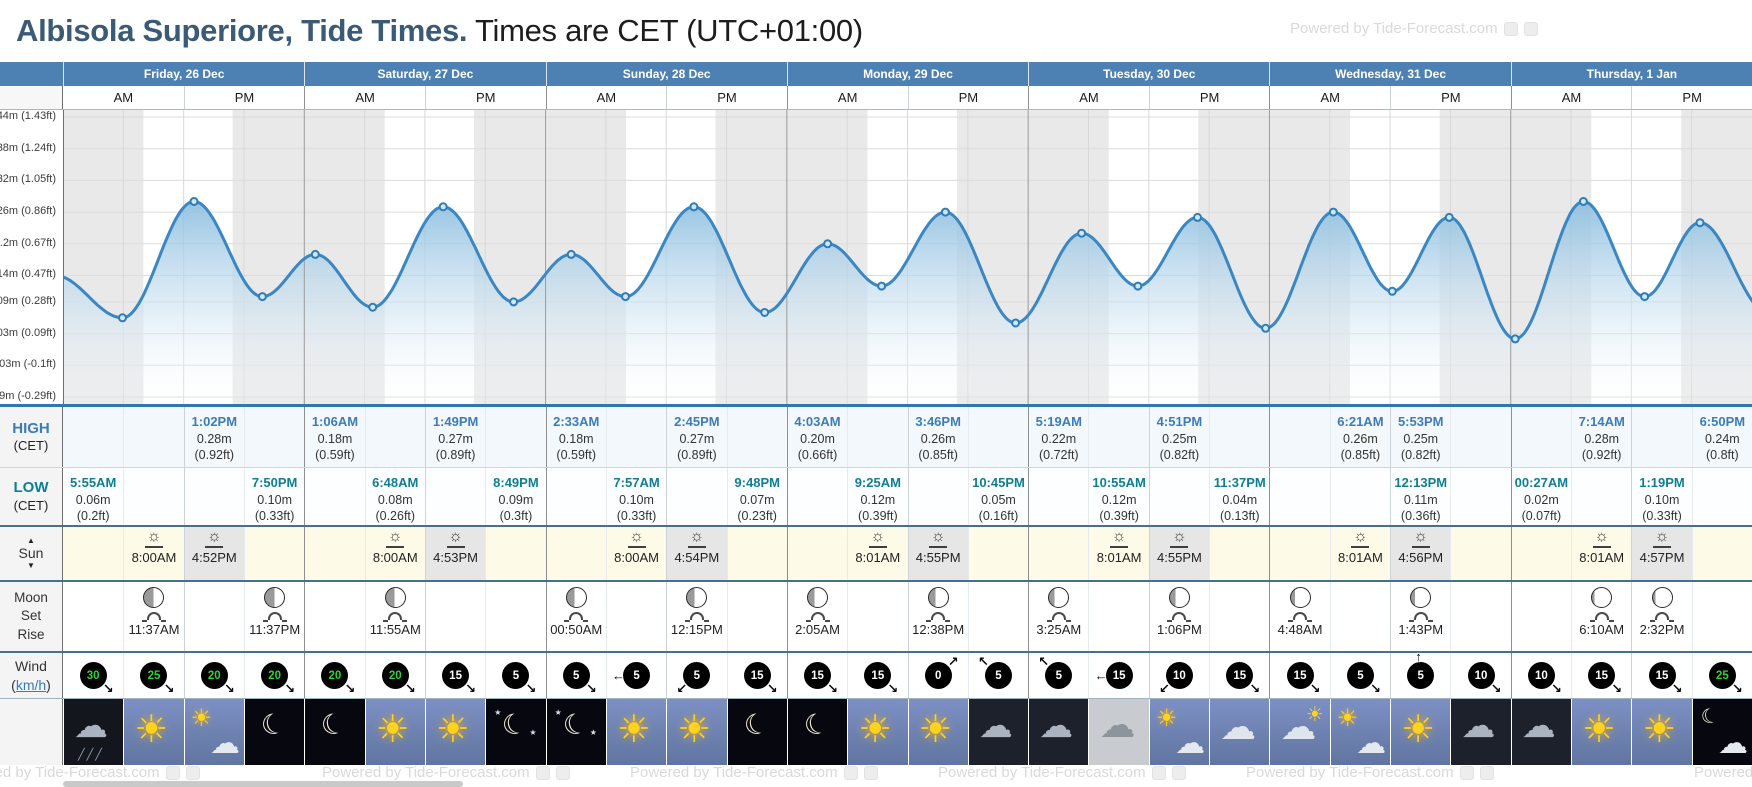 This screenshot has width=1752, height=787. Describe the element at coordinates (1420, 421) in the screenshot. I see `high-tide-time: 5:53PM` at that location.